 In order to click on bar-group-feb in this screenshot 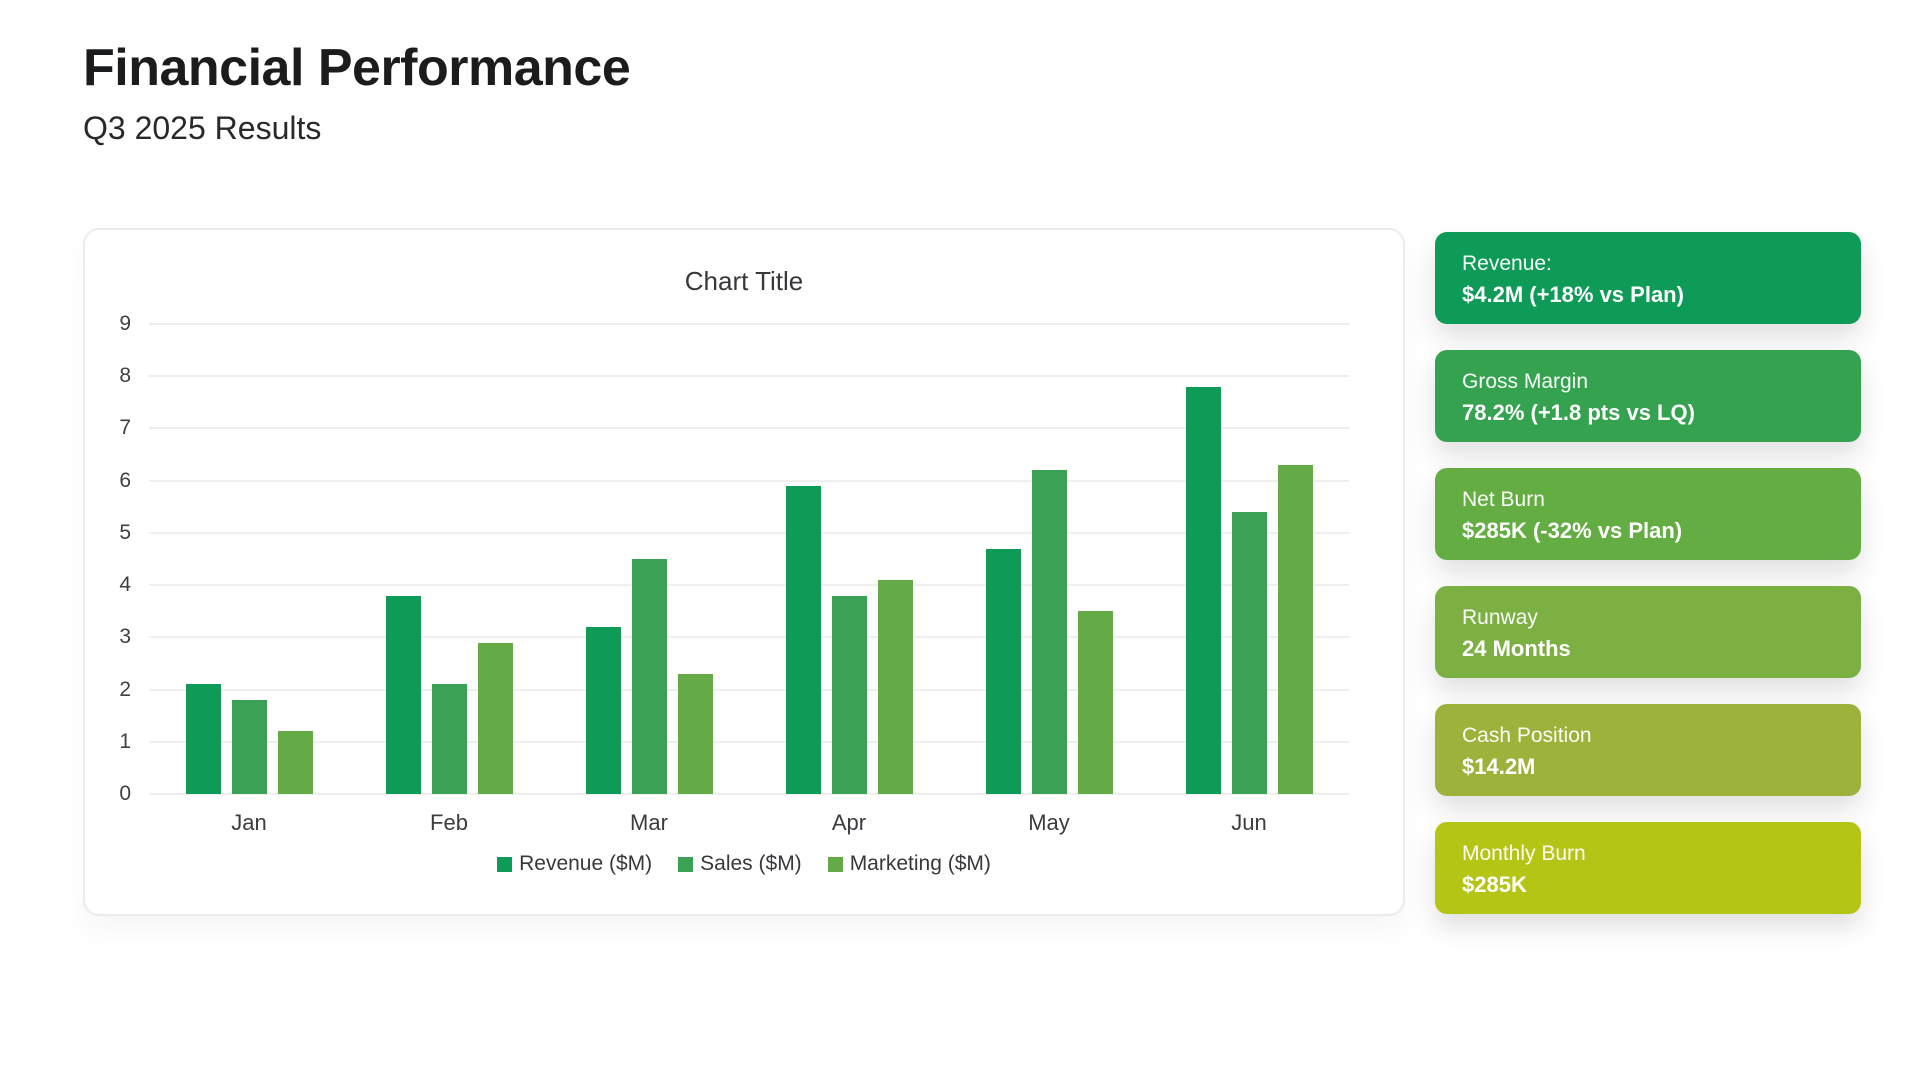, I will do `click(449, 559)`.